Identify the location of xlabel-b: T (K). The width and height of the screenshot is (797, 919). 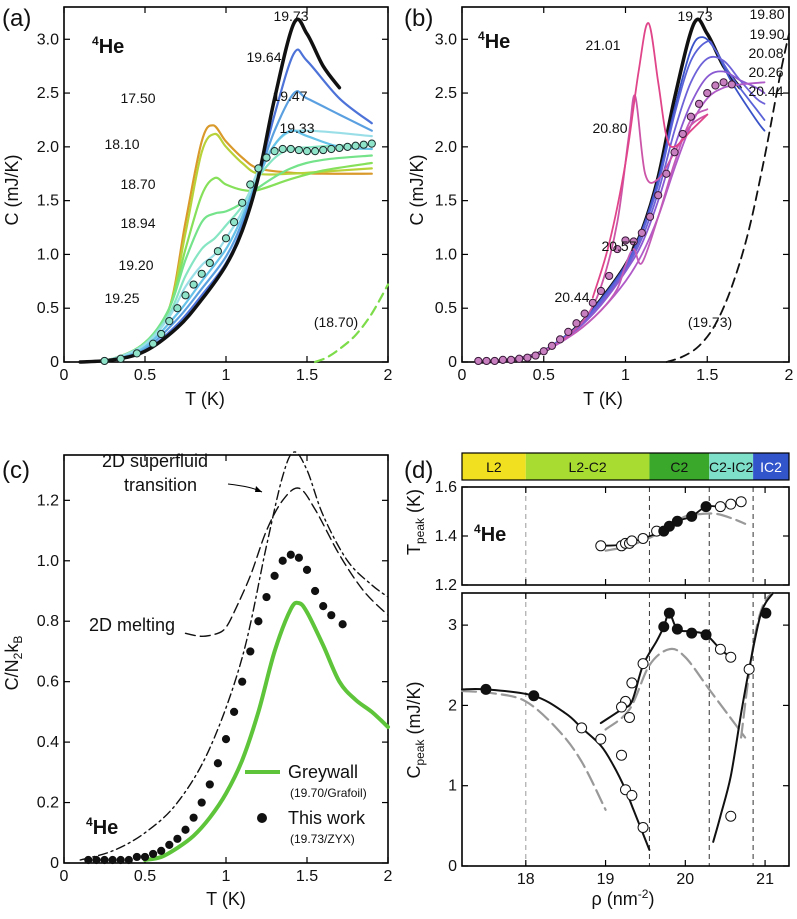
(603, 399).